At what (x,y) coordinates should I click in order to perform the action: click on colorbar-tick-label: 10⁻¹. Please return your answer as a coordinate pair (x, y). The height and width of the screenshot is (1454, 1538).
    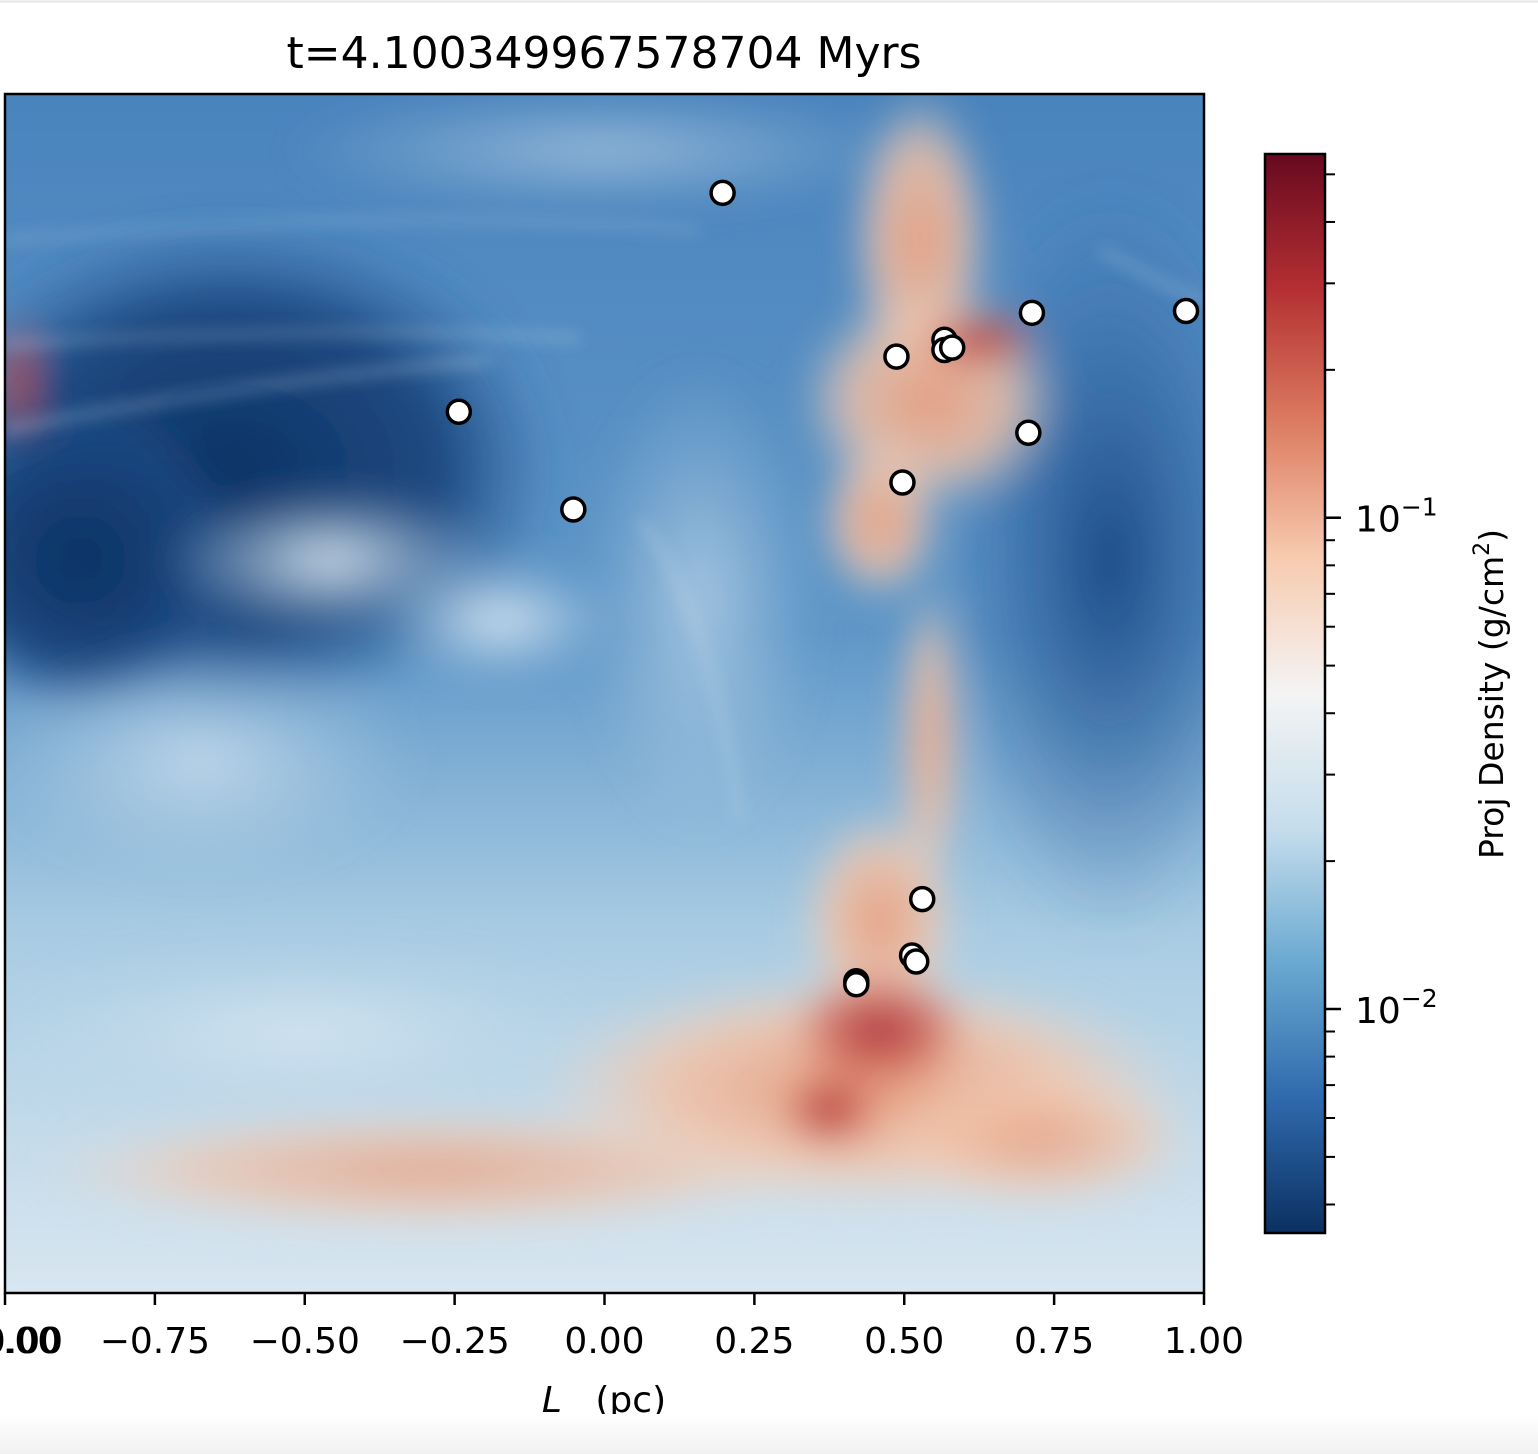
    Looking at the image, I should click on (1396, 517).